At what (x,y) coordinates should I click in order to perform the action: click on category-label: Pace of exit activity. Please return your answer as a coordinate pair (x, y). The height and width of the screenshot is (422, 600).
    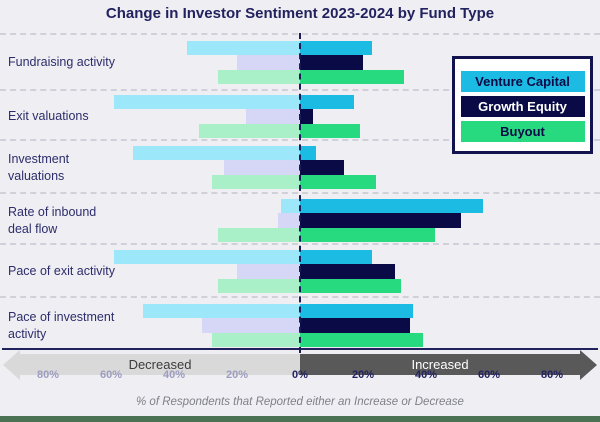
    Looking at the image, I should click on (61, 271).